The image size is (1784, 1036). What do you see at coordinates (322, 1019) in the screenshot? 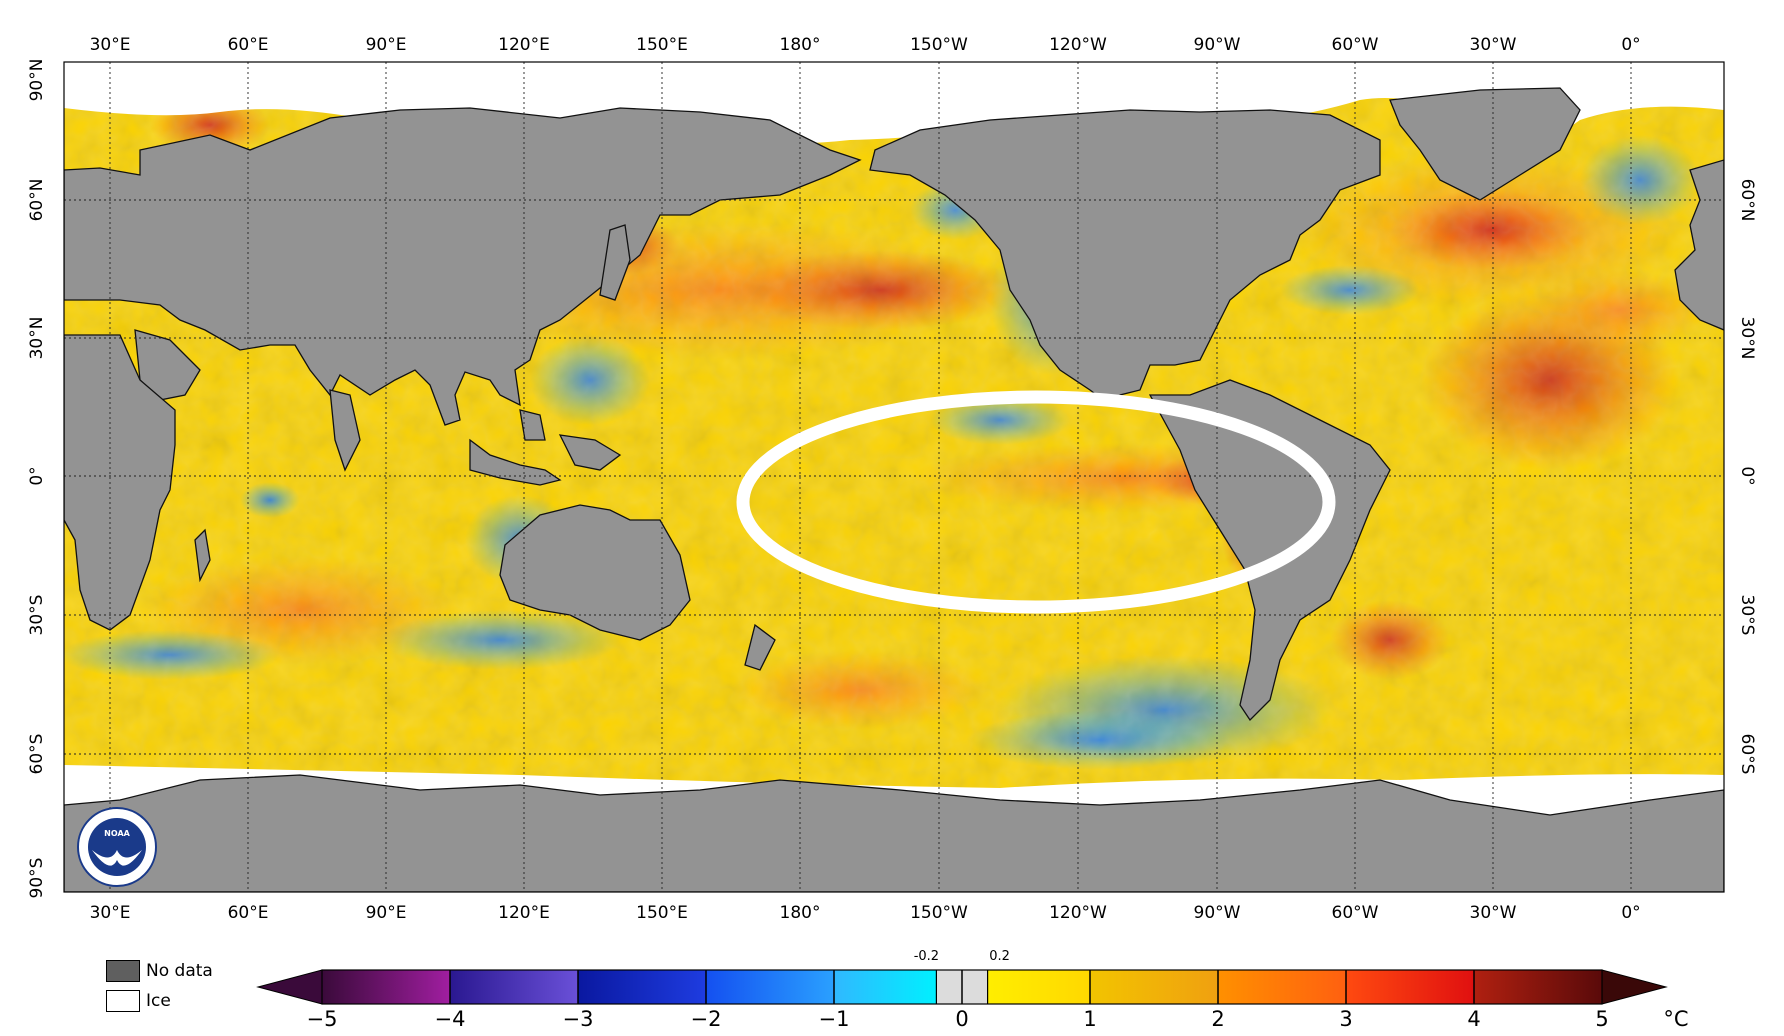
I see `colorbar-tick-label: −5` at bounding box center [322, 1019].